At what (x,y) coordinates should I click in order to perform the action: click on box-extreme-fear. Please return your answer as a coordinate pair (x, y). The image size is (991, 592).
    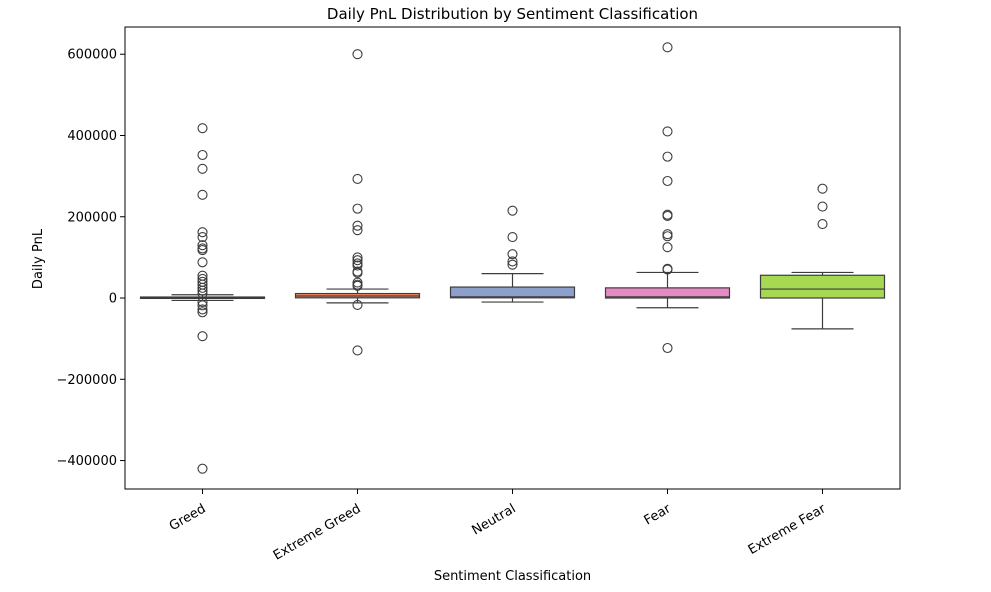
    Looking at the image, I should click on (822, 256).